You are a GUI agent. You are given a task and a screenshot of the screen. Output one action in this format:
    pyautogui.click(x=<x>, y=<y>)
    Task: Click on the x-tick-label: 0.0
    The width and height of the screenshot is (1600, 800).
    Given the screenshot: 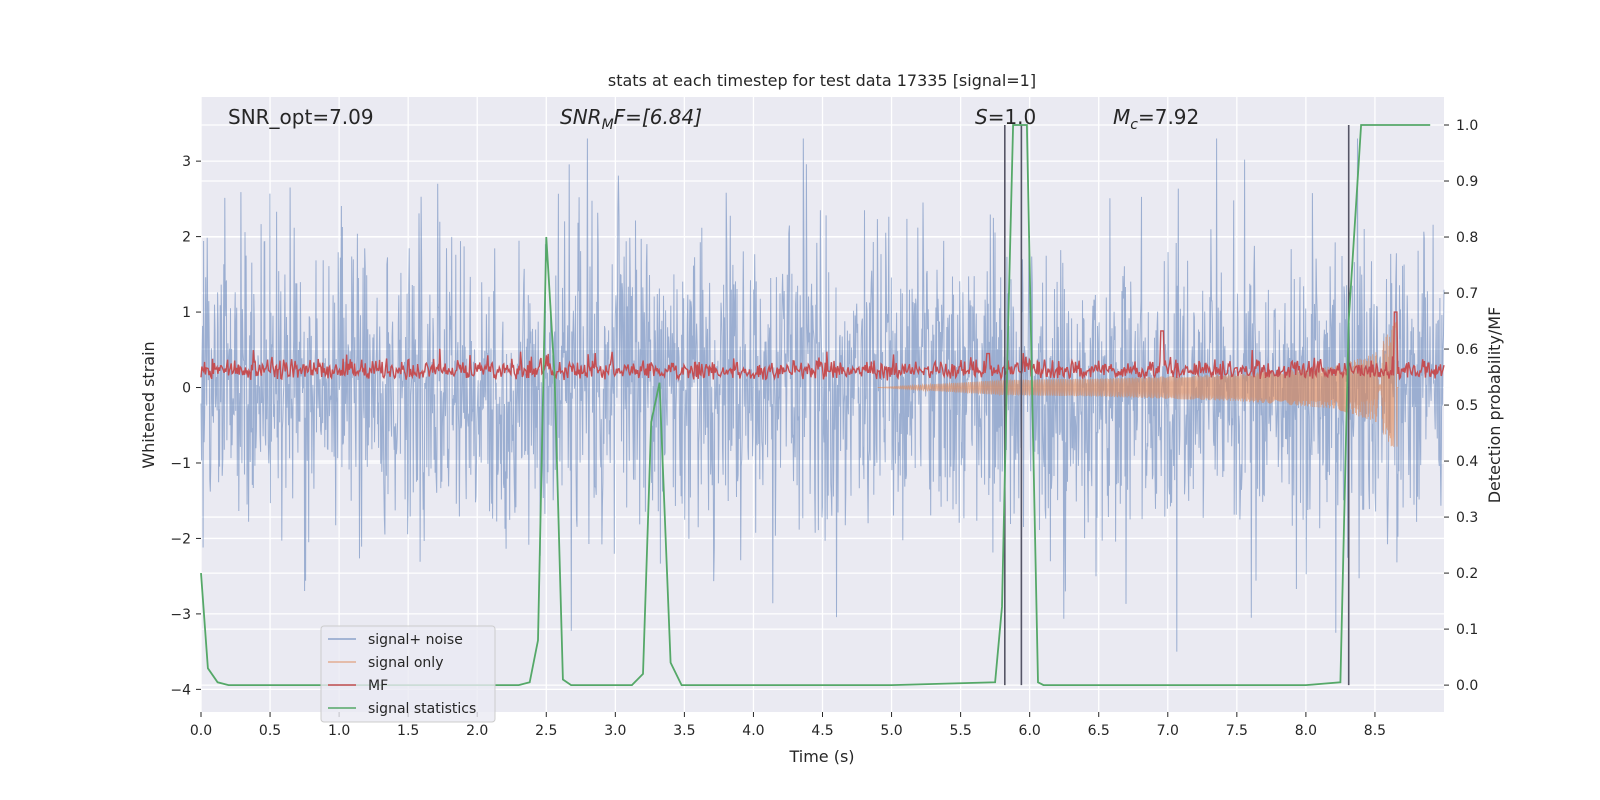 What is the action you would take?
    pyautogui.click(x=201, y=731)
    